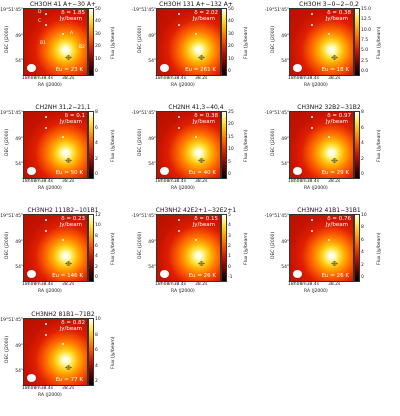  I want to click on panel-title: CH2NH 41,3−40,4, so click(196, 107).